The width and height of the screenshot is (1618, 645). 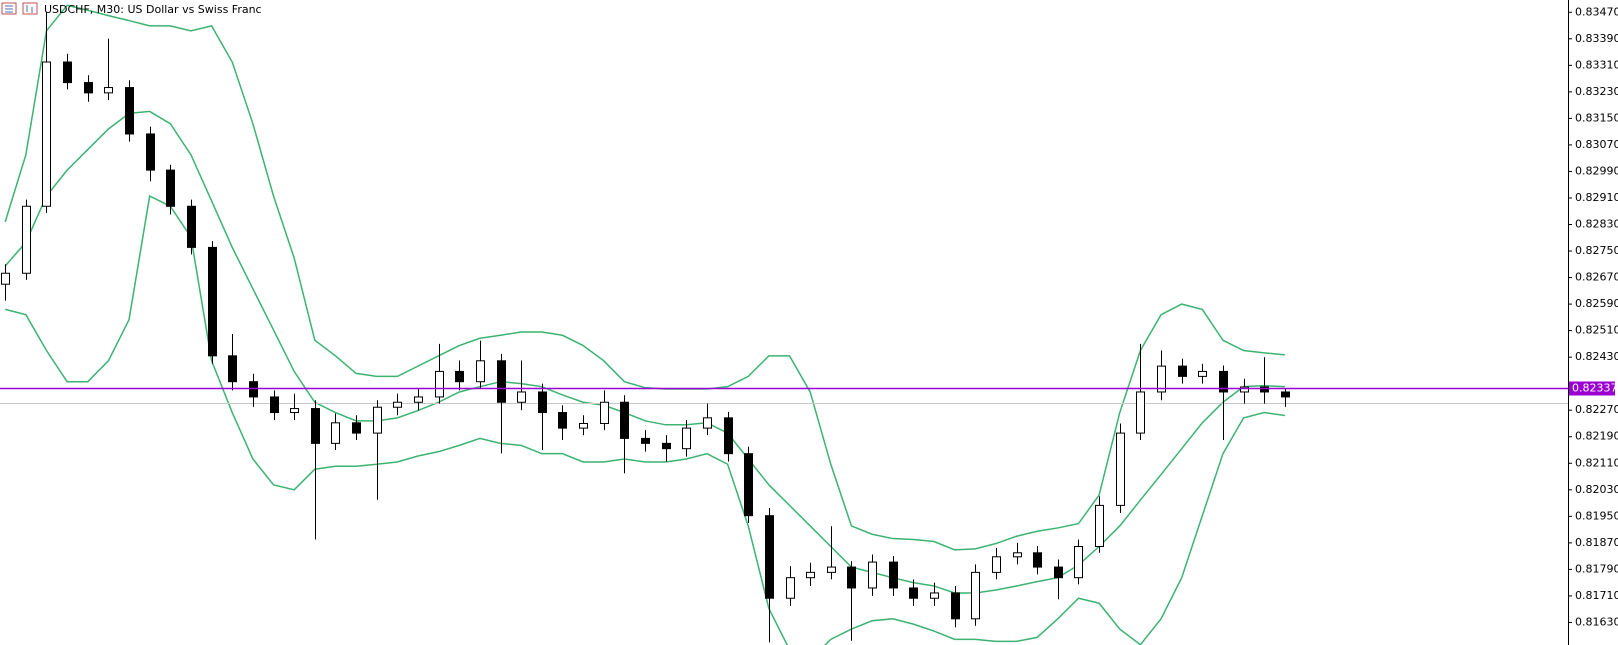 I want to click on chart-title: USDCHF, M30: US Dollar vs Swiss Franc, so click(x=153, y=9).